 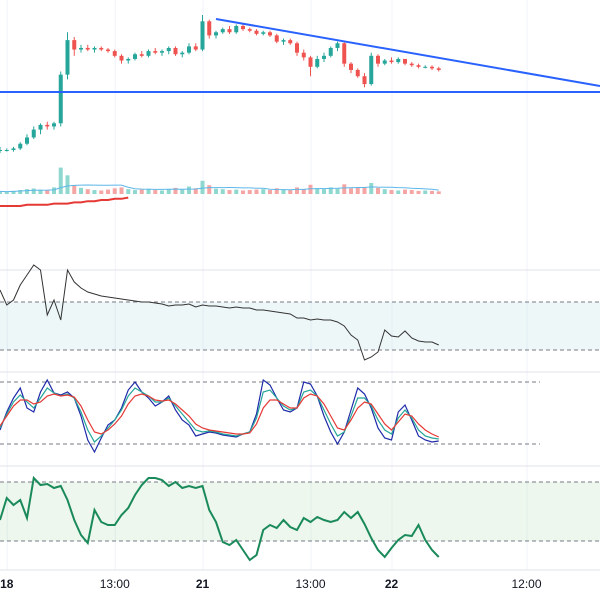 What do you see at coordinates (7, 584) in the screenshot?
I see `time-tick-label-0: 18` at bounding box center [7, 584].